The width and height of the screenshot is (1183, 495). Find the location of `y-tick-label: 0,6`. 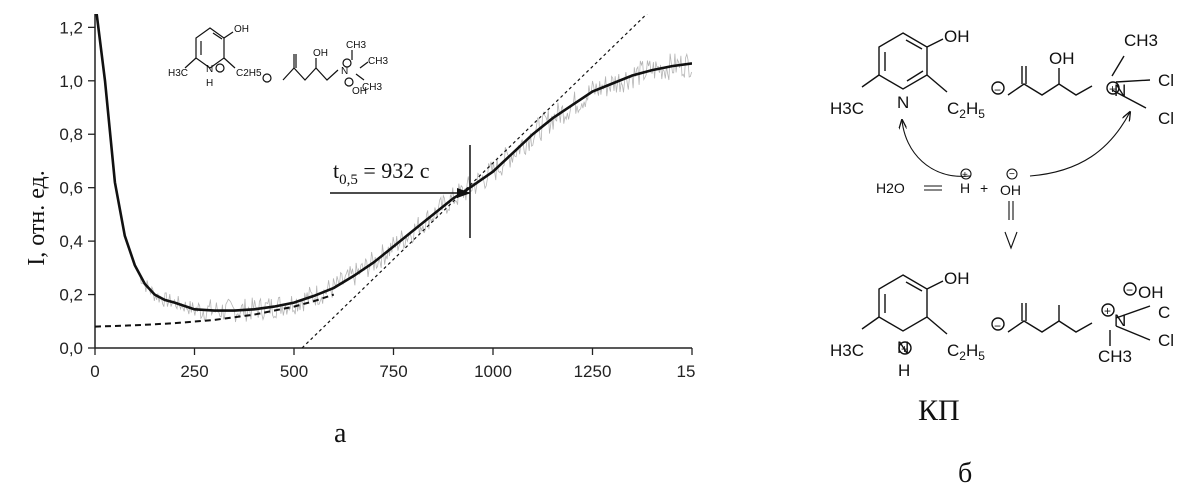

y-tick-label: 0,6 is located at coordinates (71, 188).